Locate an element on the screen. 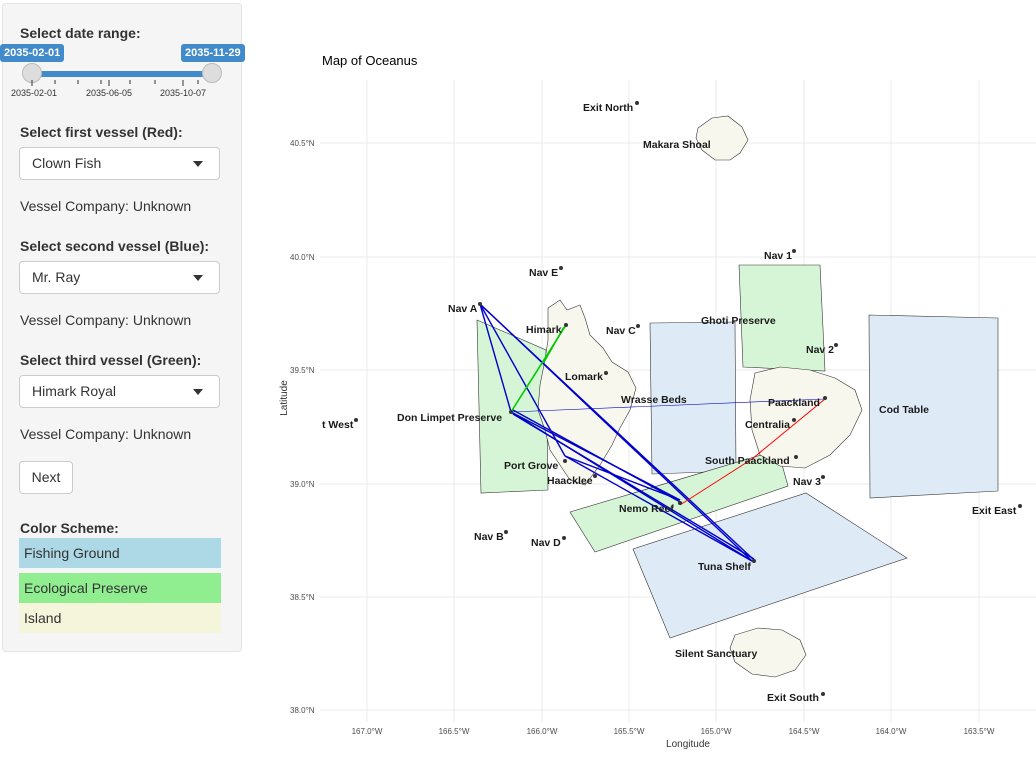 The height and width of the screenshot is (761, 1036). label-tuna-shelf: Tuna Shelf is located at coordinates (724, 567).